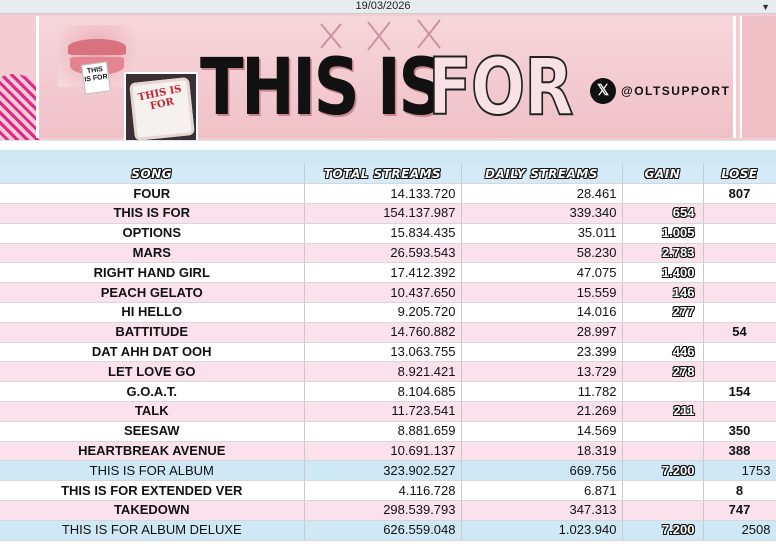  Describe the element at coordinates (152, 510) in the screenshot. I see `song-cell: TAKEDOWN` at that location.